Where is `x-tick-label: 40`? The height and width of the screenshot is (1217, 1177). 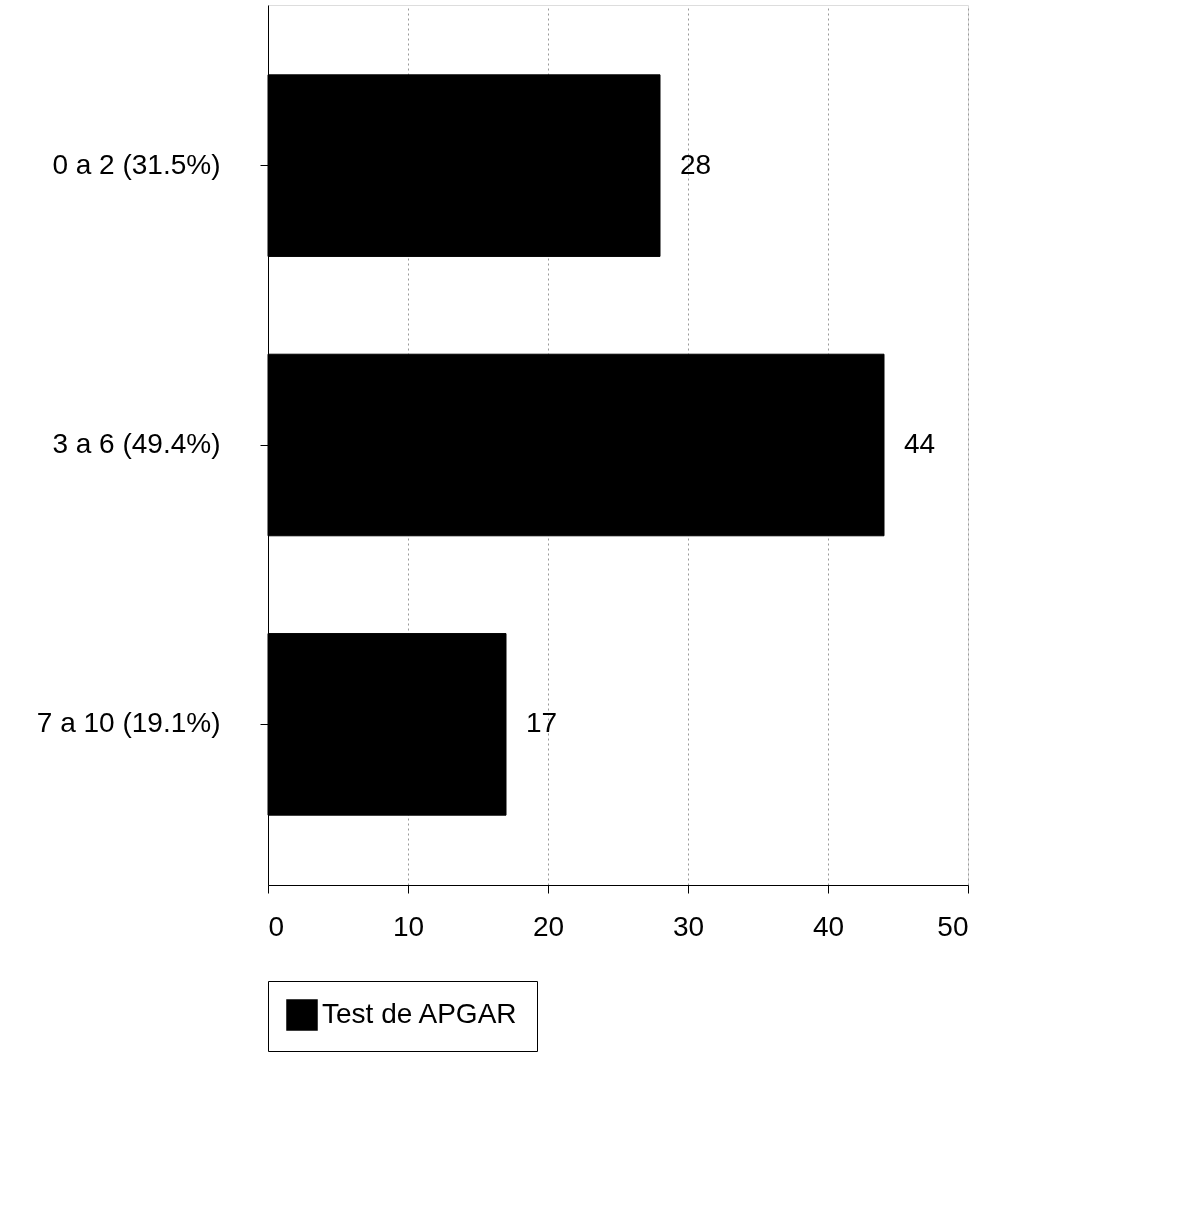
x-tick-label: 40 is located at coordinates (828, 926).